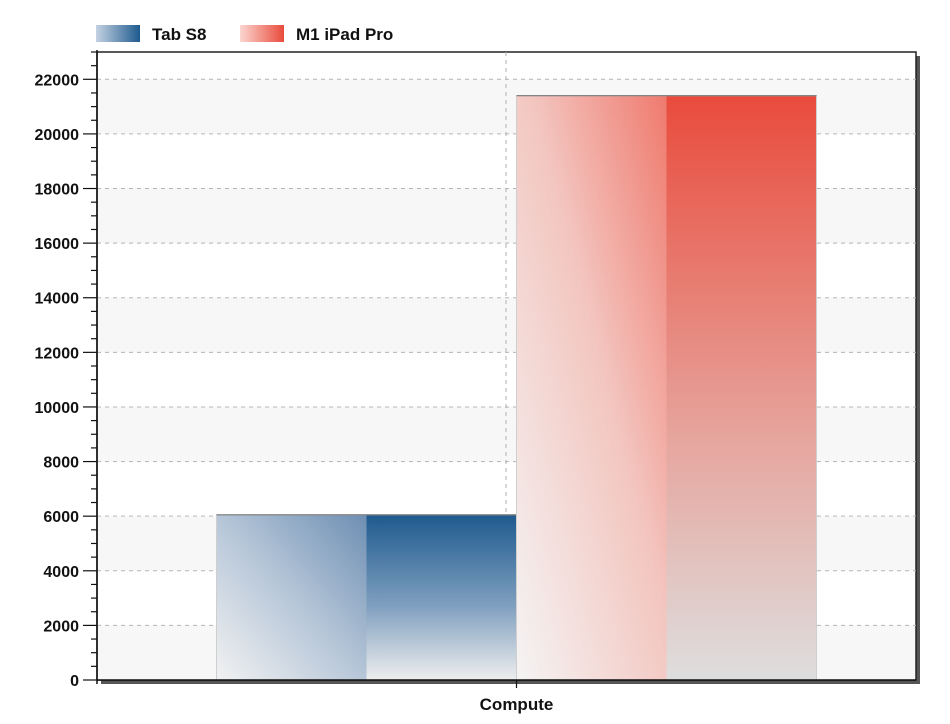 The image size is (950, 724). I want to click on y-tick-label: 10000, so click(57, 408).